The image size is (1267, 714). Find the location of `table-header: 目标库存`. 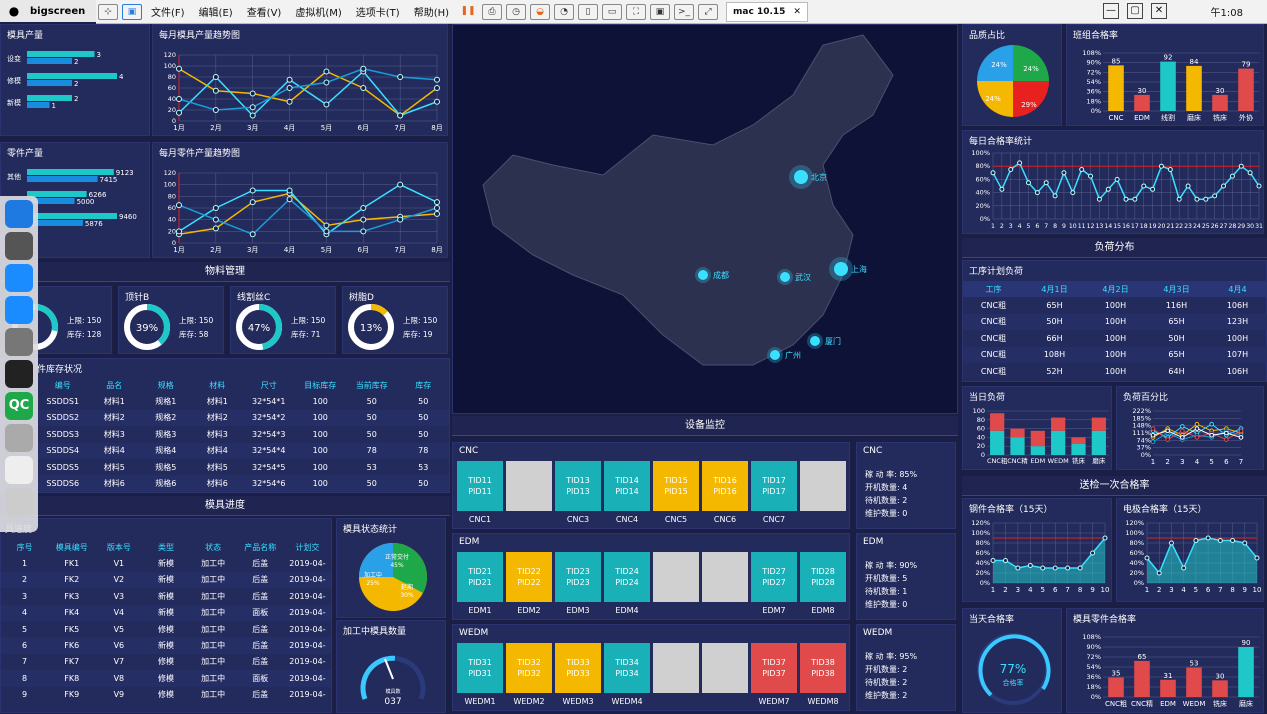

table-header: 目标库存 is located at coordinates (320, 385).